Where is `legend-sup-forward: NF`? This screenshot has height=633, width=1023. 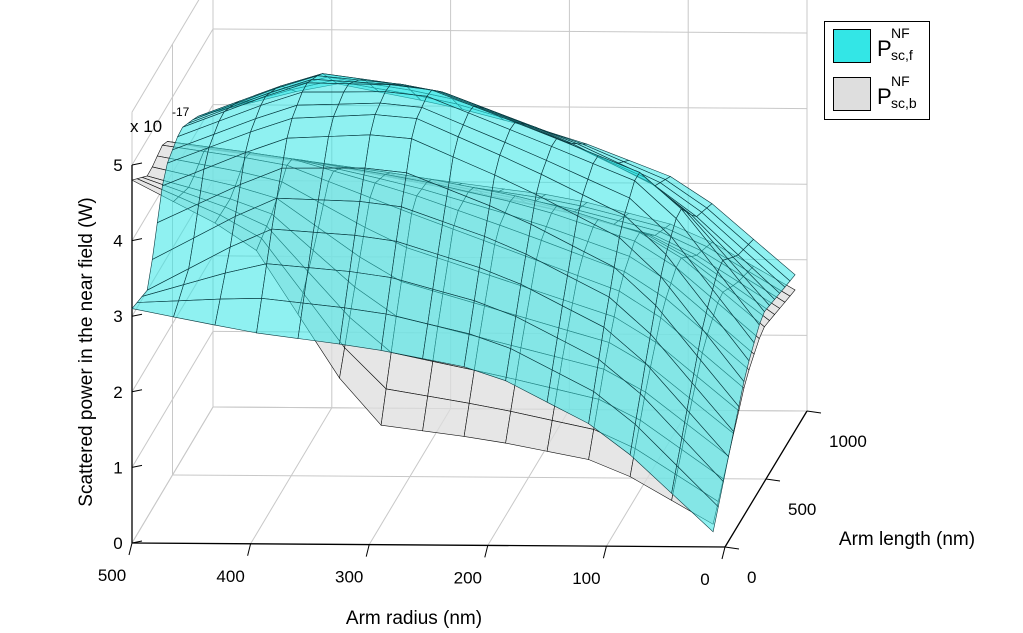 legend-sup-forward: NF is located at coordinates (900, 33).